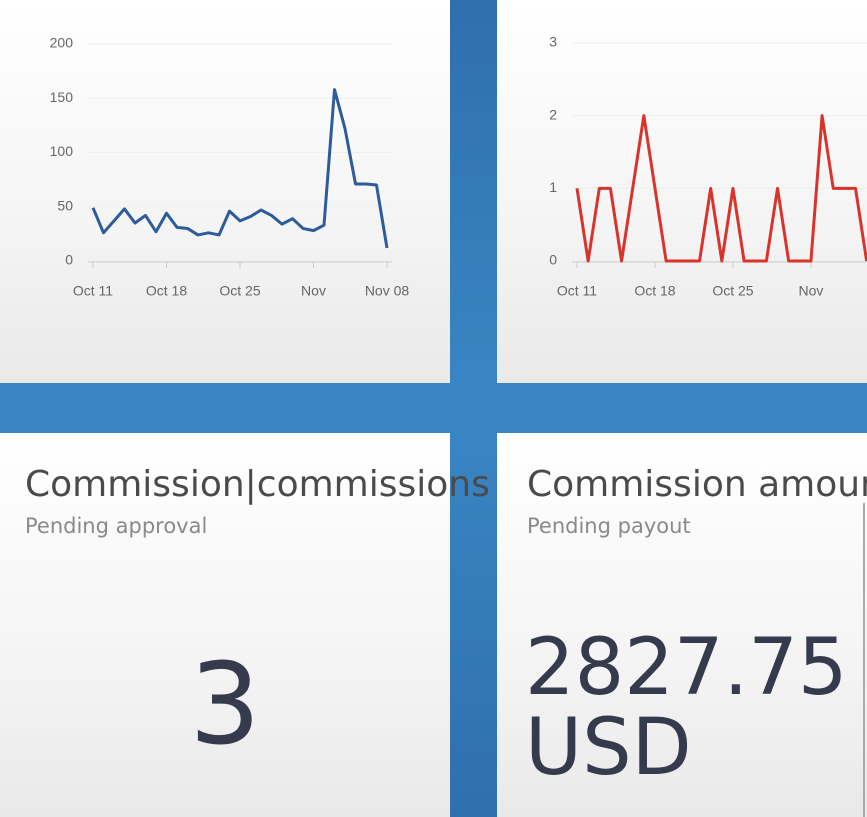 Image resolution: width=867 pixels, height=817 pixels. Describe the element at coordinates (257, 484) in the screenshot. I see `card-title: Commission|commissions` at that location.